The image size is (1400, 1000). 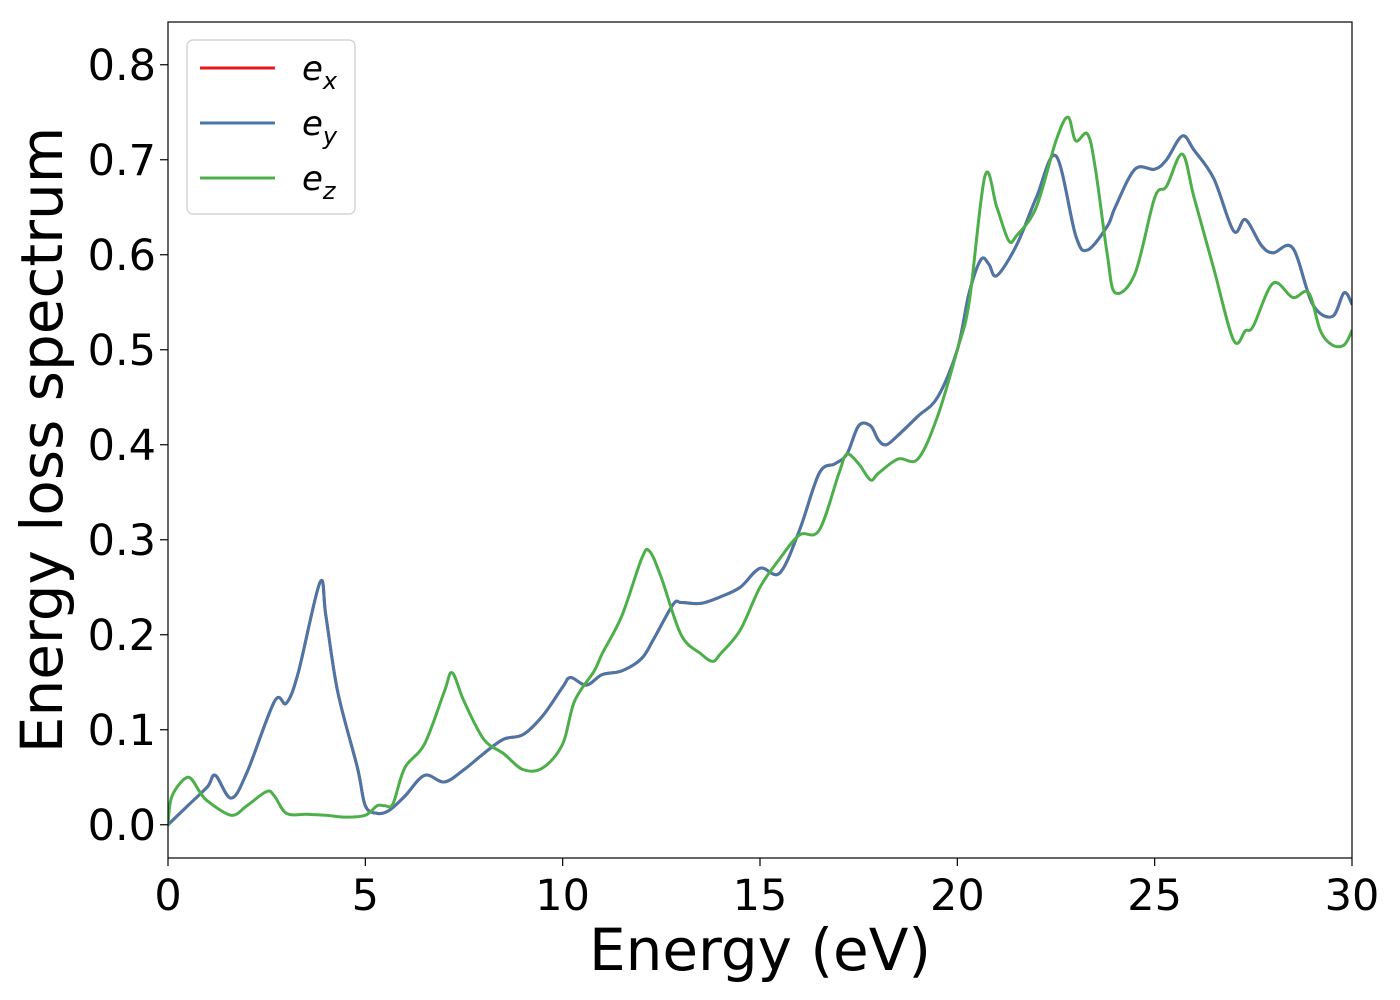 I want to click on legend-label-e-z: ez, so click(x=319, y=182).